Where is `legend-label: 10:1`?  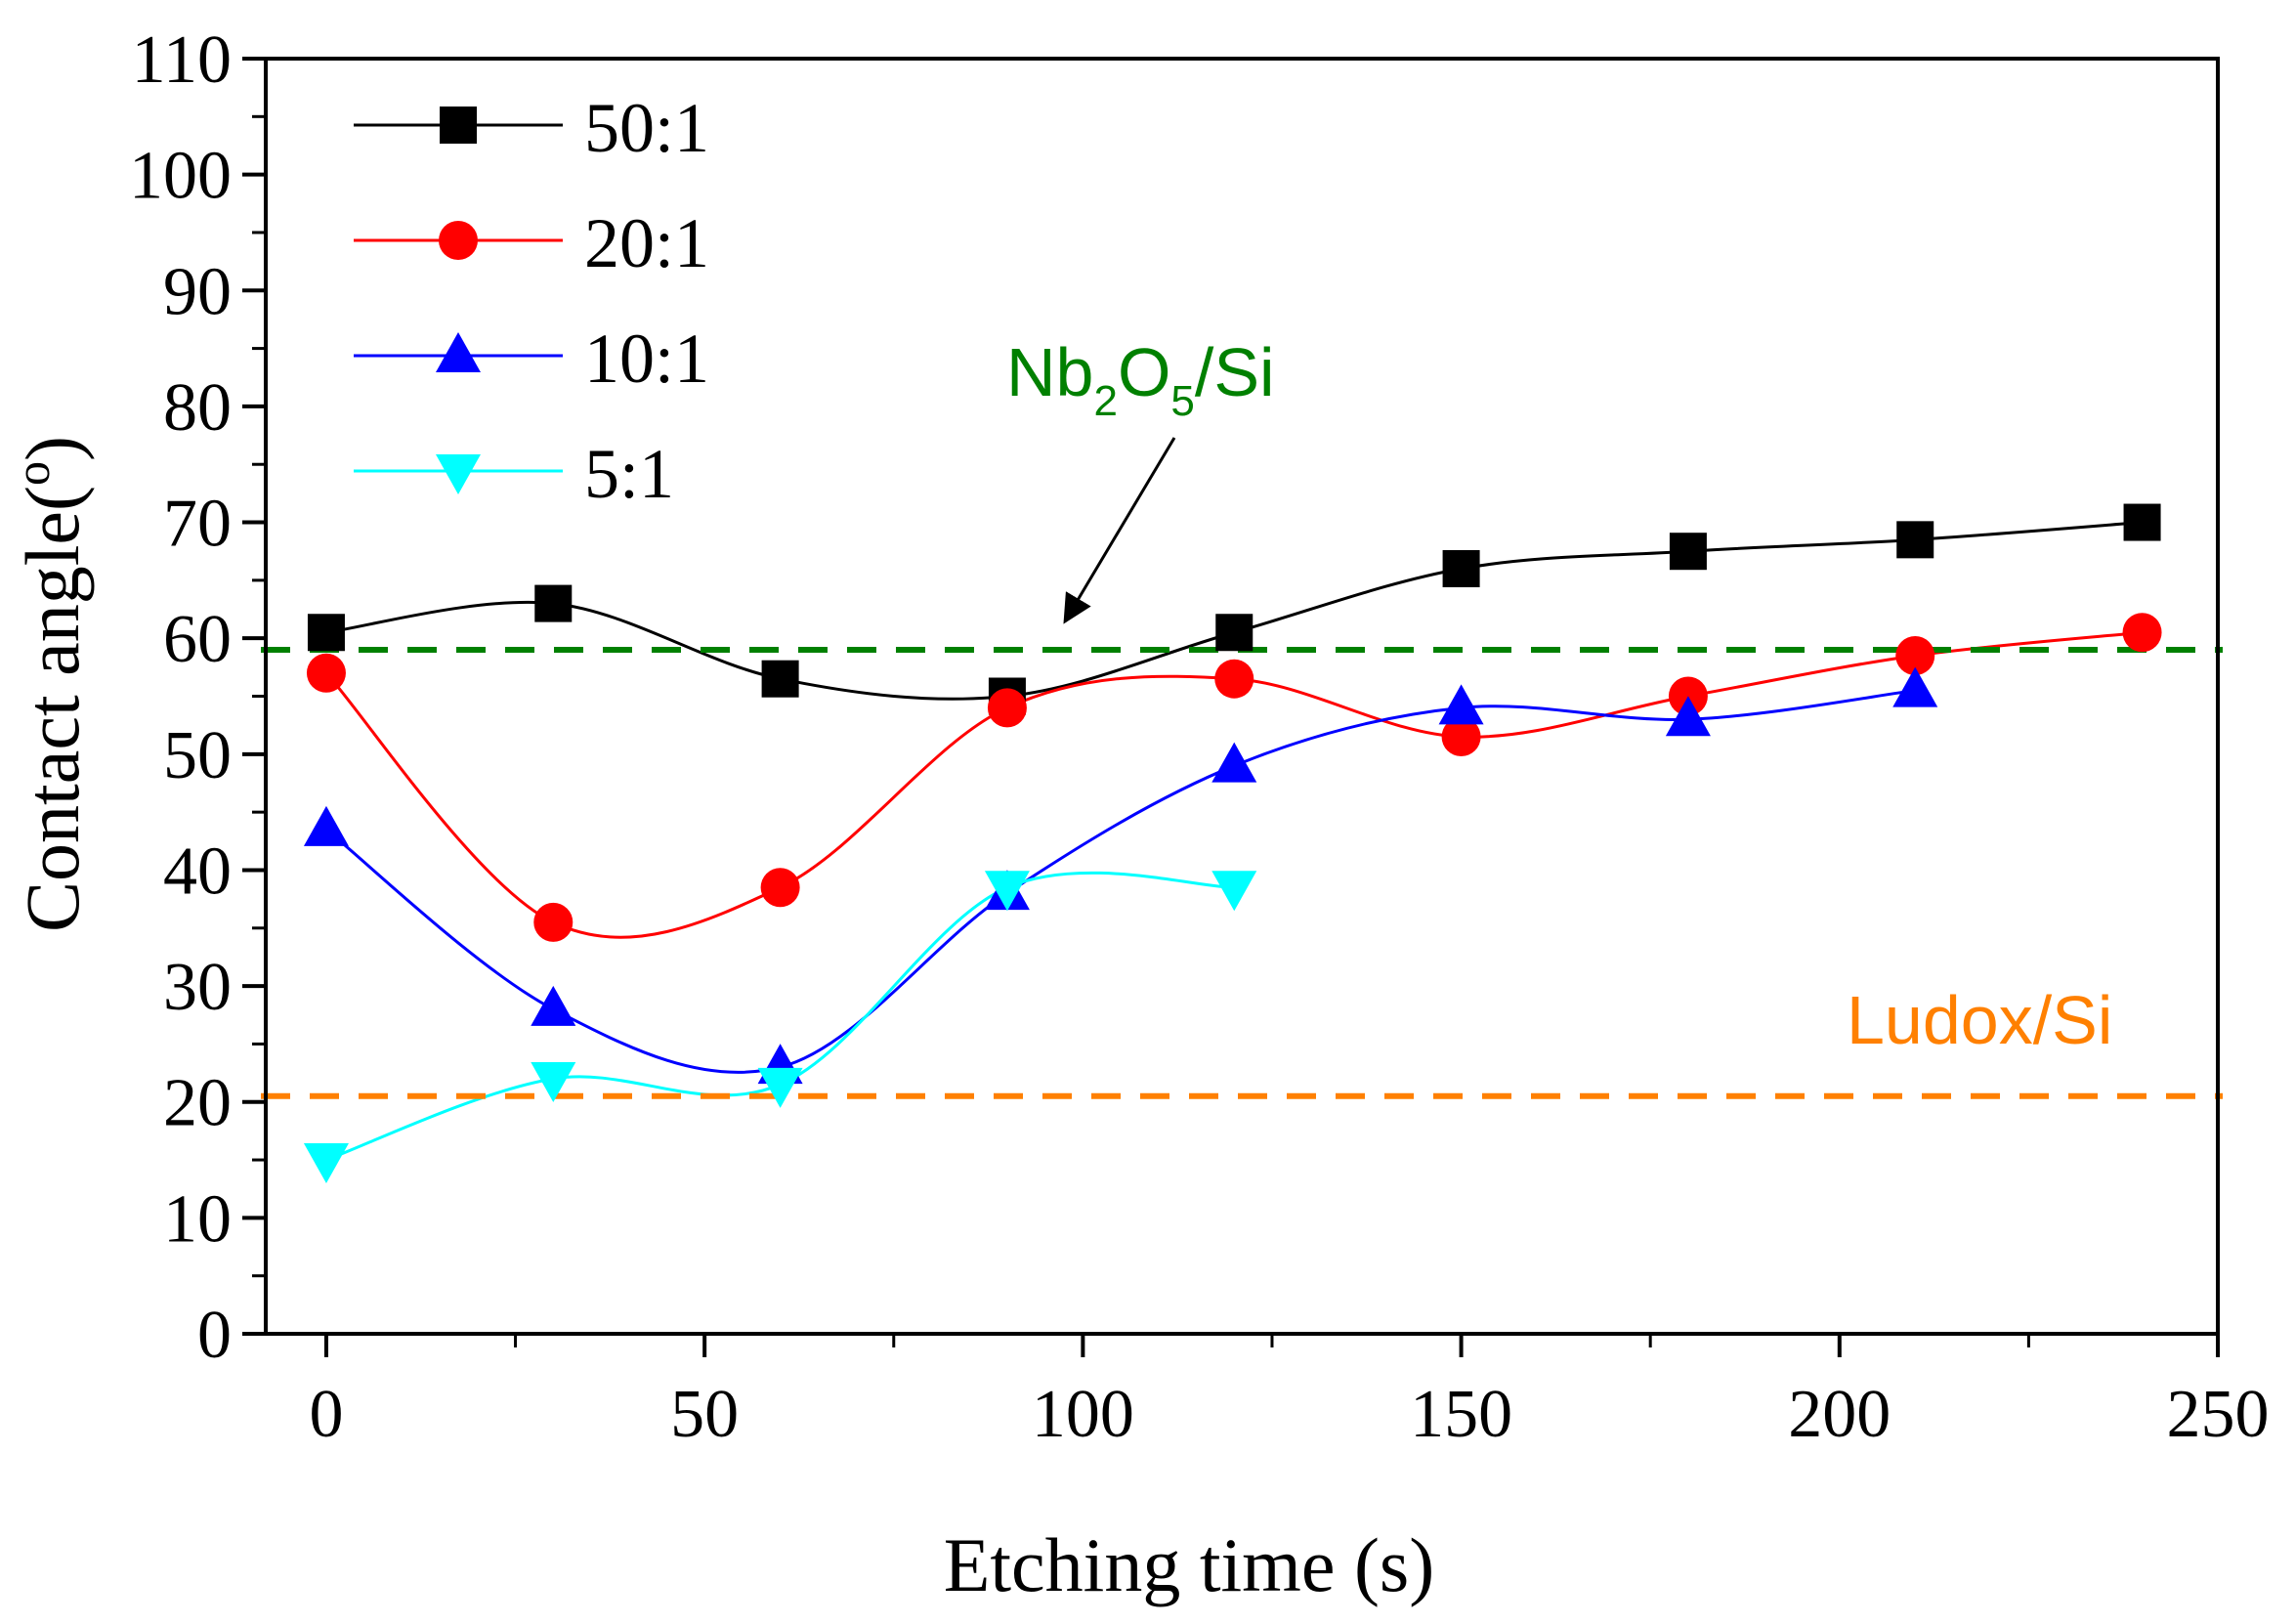 legend-label: 10:1 is located at coordinates (646, 359).